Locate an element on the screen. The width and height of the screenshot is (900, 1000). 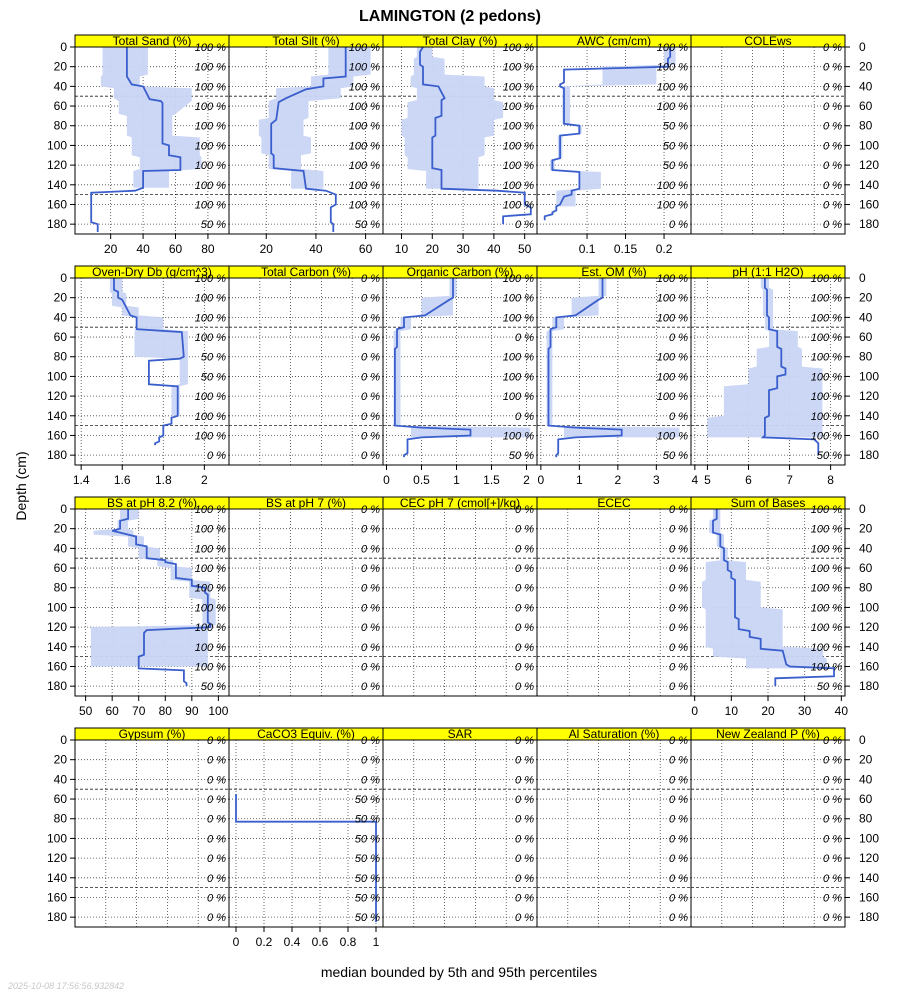
panel-strip-label: CEC pH 7 (cmol[+]/kg) is located at coordinates (460, 503).